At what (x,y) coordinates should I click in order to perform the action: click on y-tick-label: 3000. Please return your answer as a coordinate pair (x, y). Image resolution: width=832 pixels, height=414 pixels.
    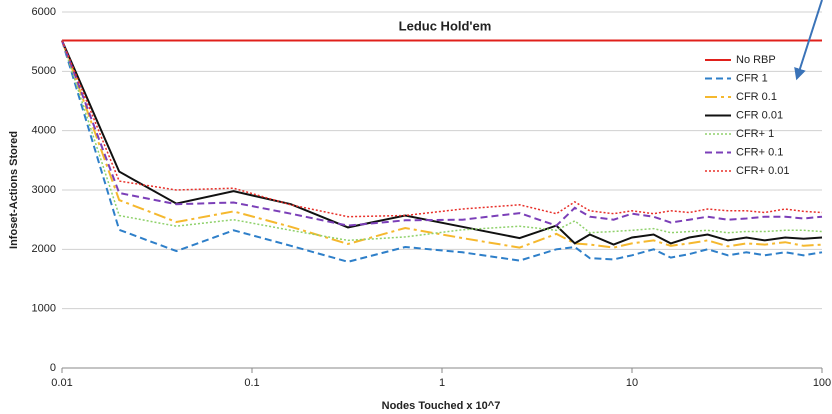
    Looking at the image, I should click on (44, 190).